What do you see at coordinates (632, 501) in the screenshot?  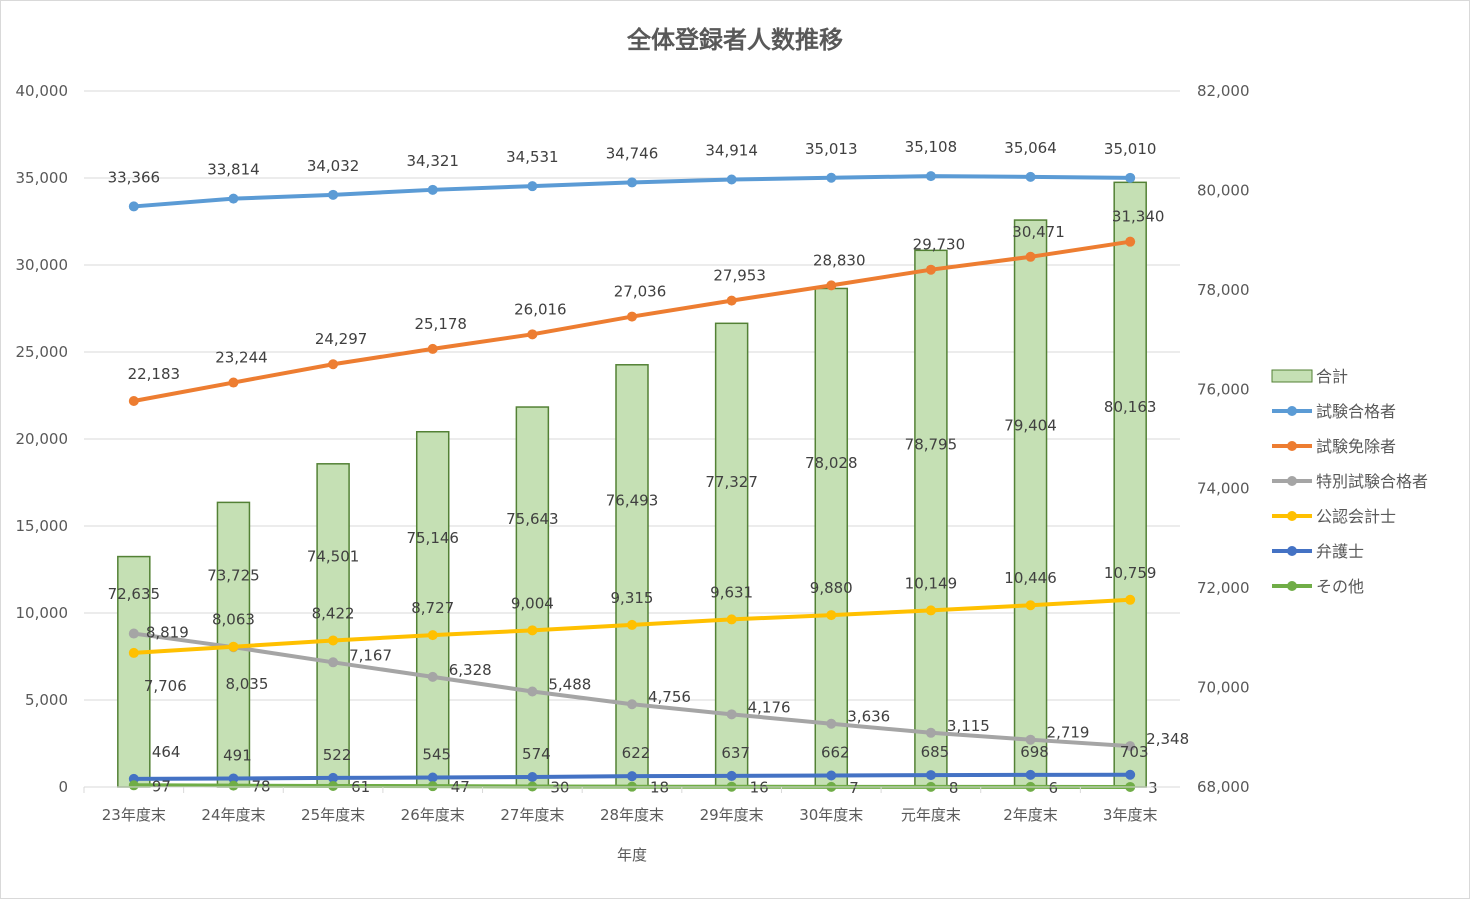 I see `bar-data-label: 76,493` at bounding box center [632, 501].